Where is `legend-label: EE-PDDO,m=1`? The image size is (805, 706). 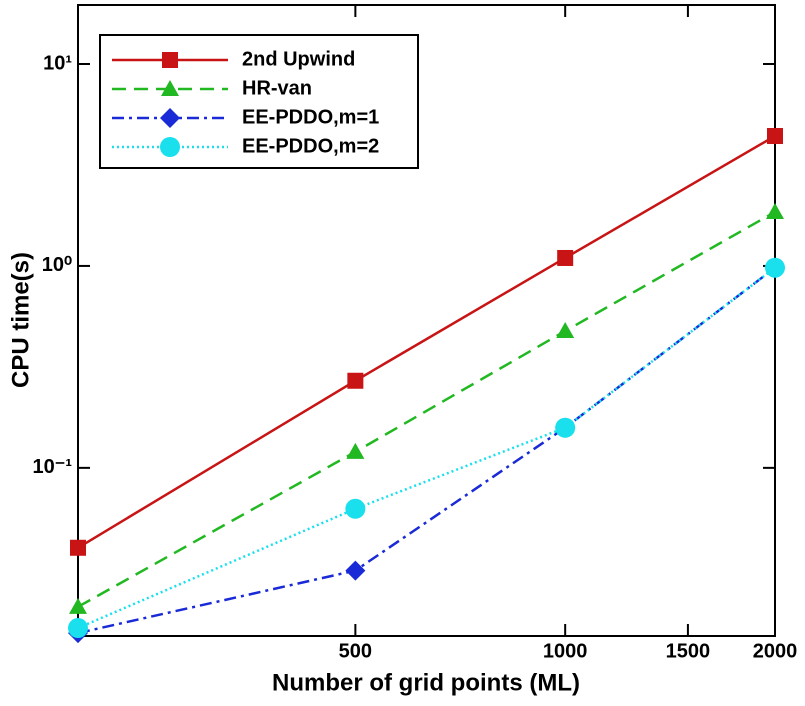
legend-label: EE-PDDO,m=1 is located at coordinates (310, 117).